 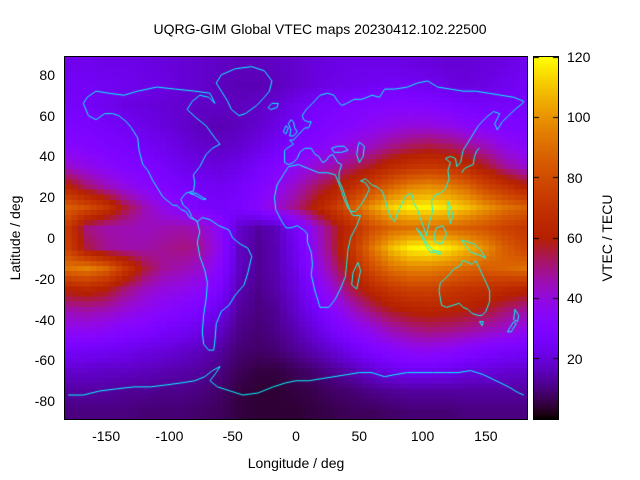 I want to click on colorbar, so click(x=546, y=238).